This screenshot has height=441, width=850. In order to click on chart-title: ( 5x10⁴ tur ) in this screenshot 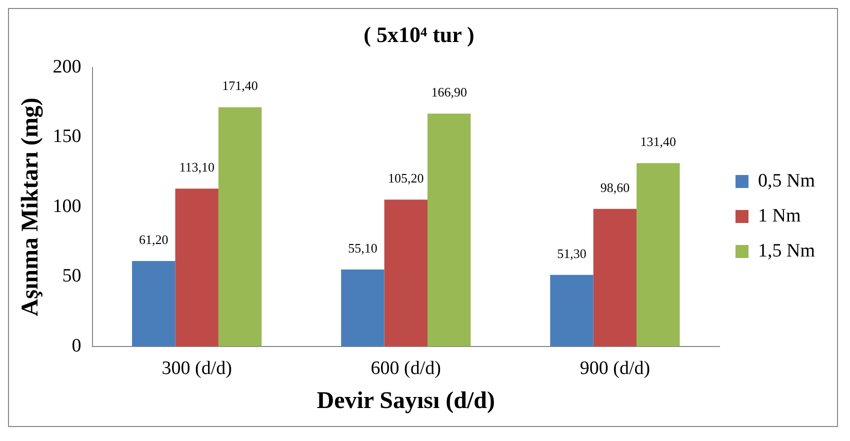, I will do `click(419, 34)`.